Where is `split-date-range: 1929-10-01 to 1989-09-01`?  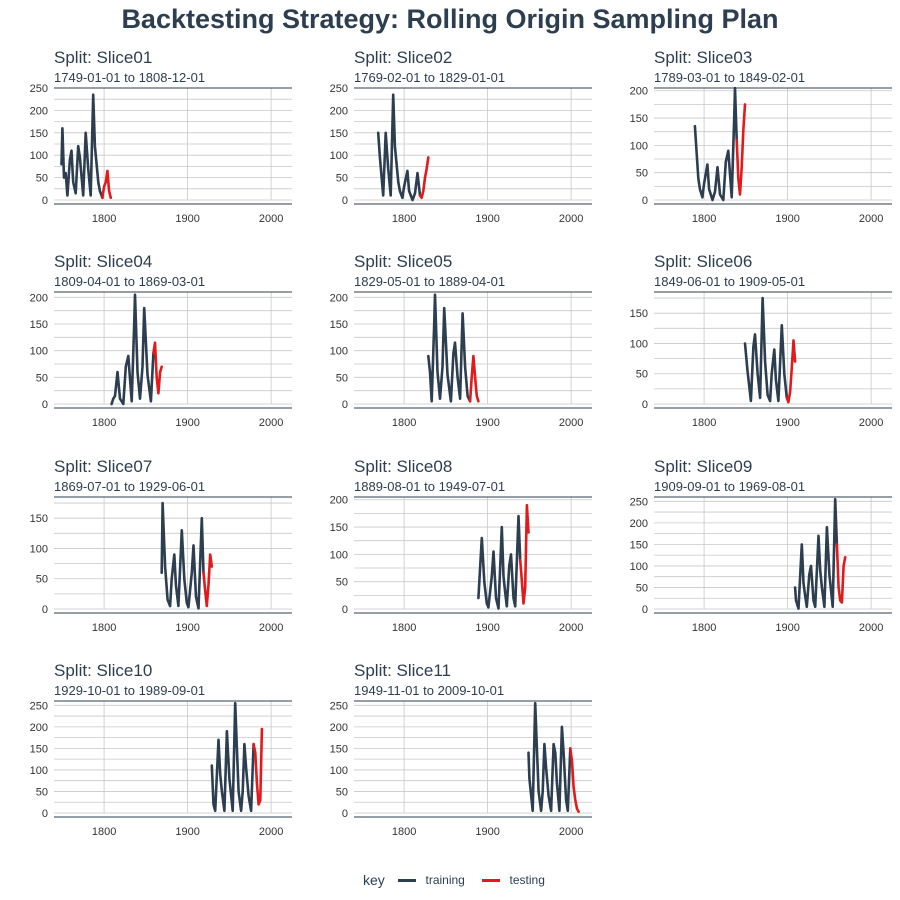 split-date-range: 1929-10-01 to 1989-09-01 is located at coordinates (130, 690).